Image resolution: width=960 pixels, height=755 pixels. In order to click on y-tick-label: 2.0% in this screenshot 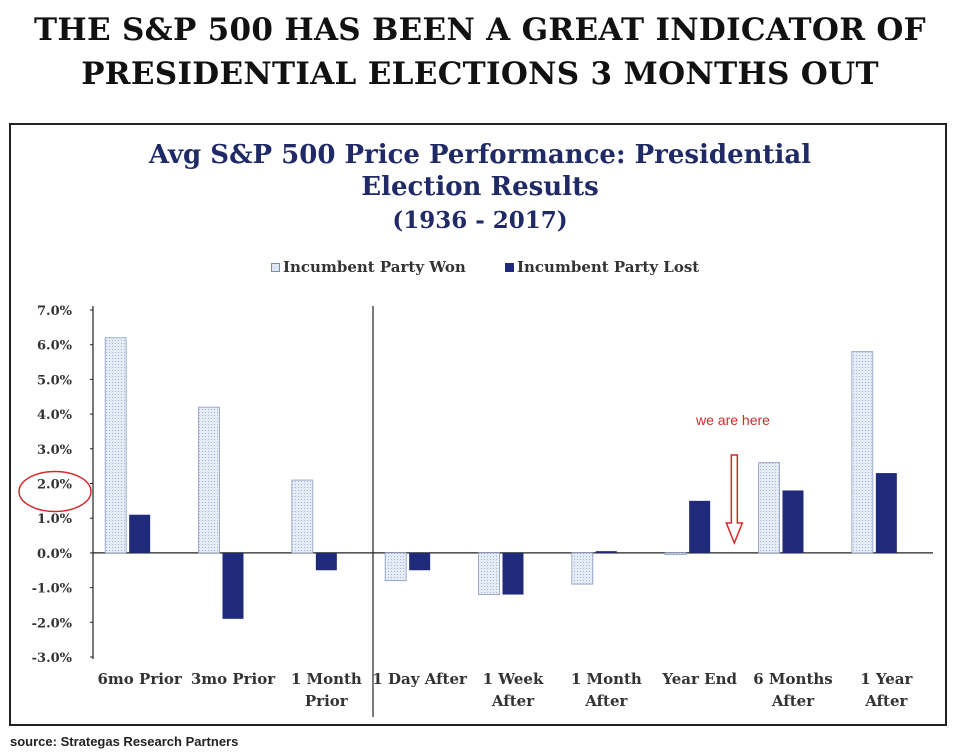, I will do `click(55, 485)`.